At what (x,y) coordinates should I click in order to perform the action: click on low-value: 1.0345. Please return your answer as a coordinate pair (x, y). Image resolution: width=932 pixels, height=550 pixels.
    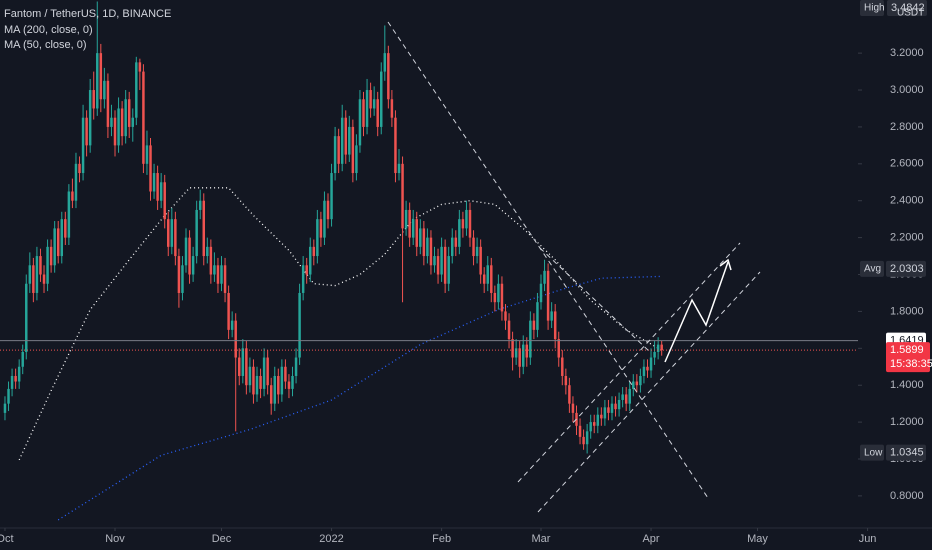
    Looking at the image, I should click on (907, 453).